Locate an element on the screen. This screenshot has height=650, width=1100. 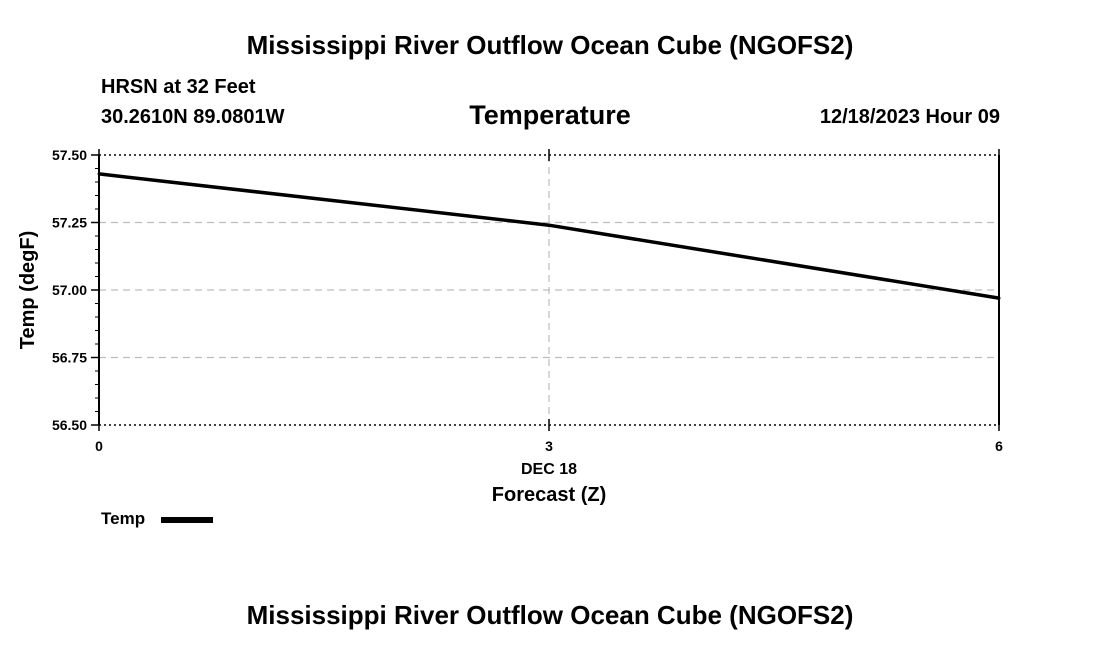
legend-label: Temp is located at coordinates (123, 518).